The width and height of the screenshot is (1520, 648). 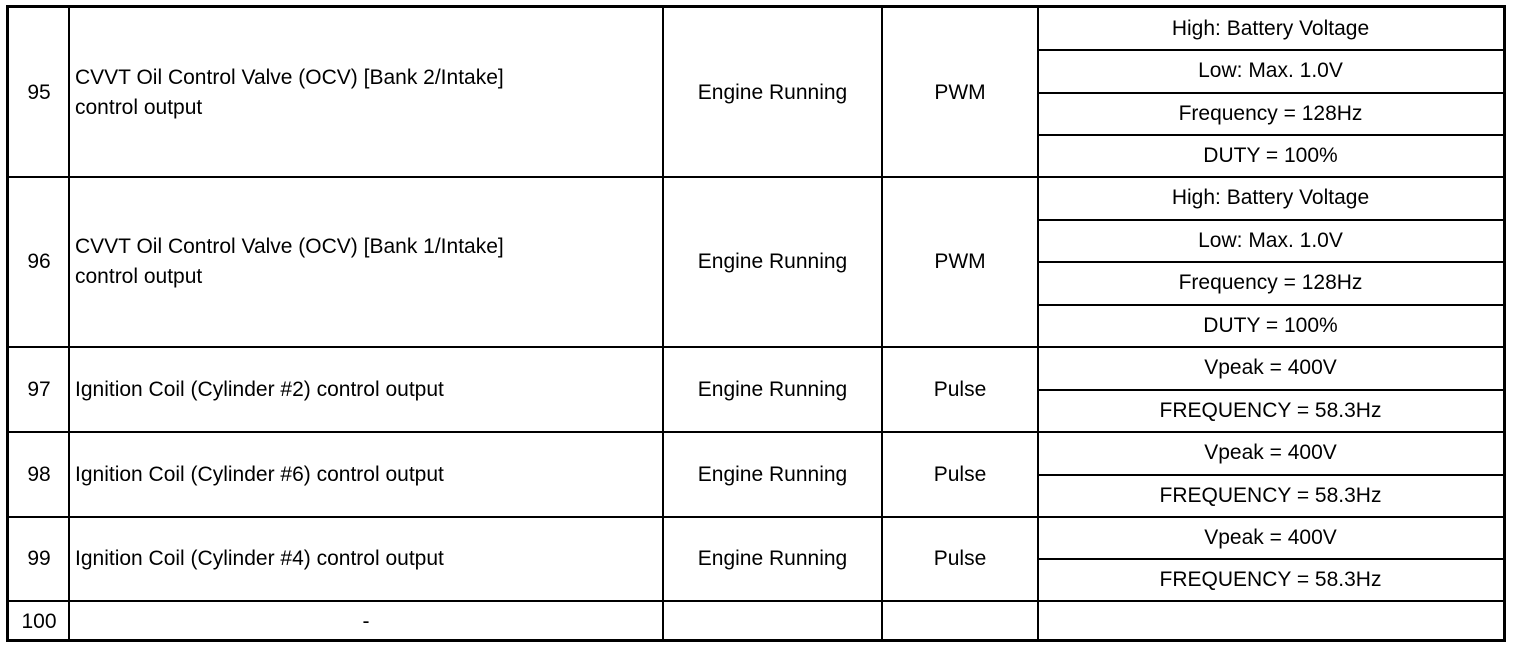 I want to click on signal-level, so click(x=1270, y=622).